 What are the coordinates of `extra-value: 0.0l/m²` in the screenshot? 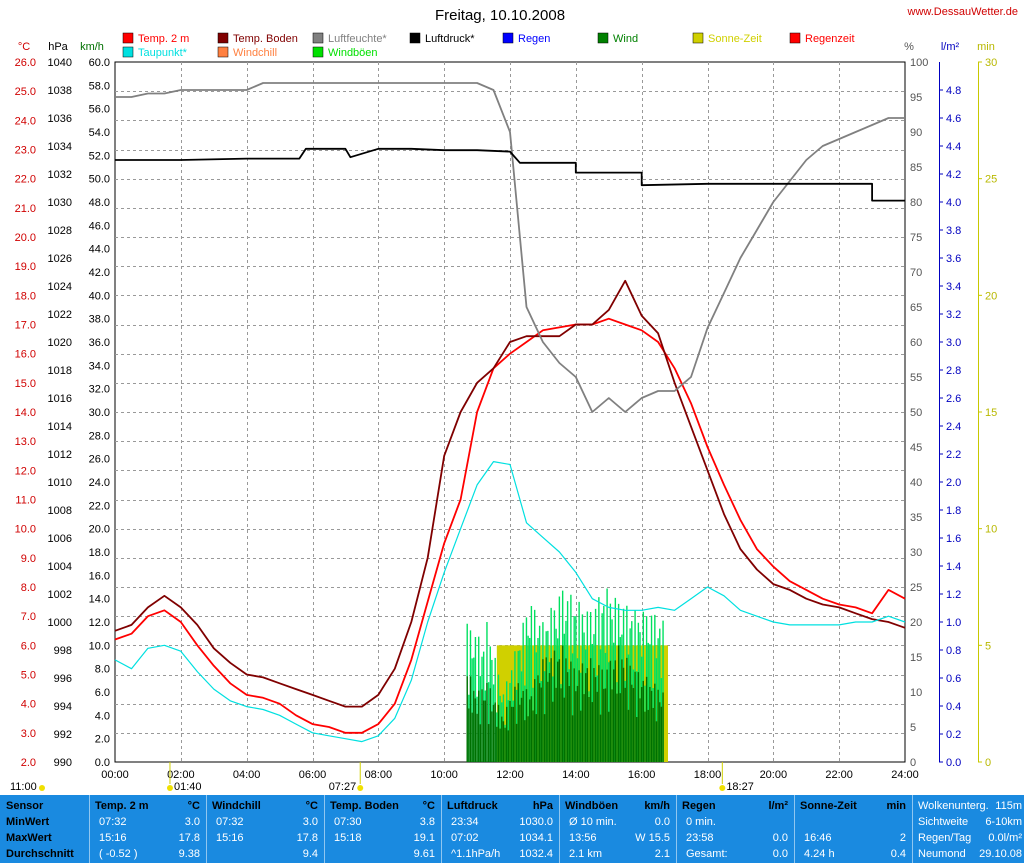 It's located at (1005, 838).